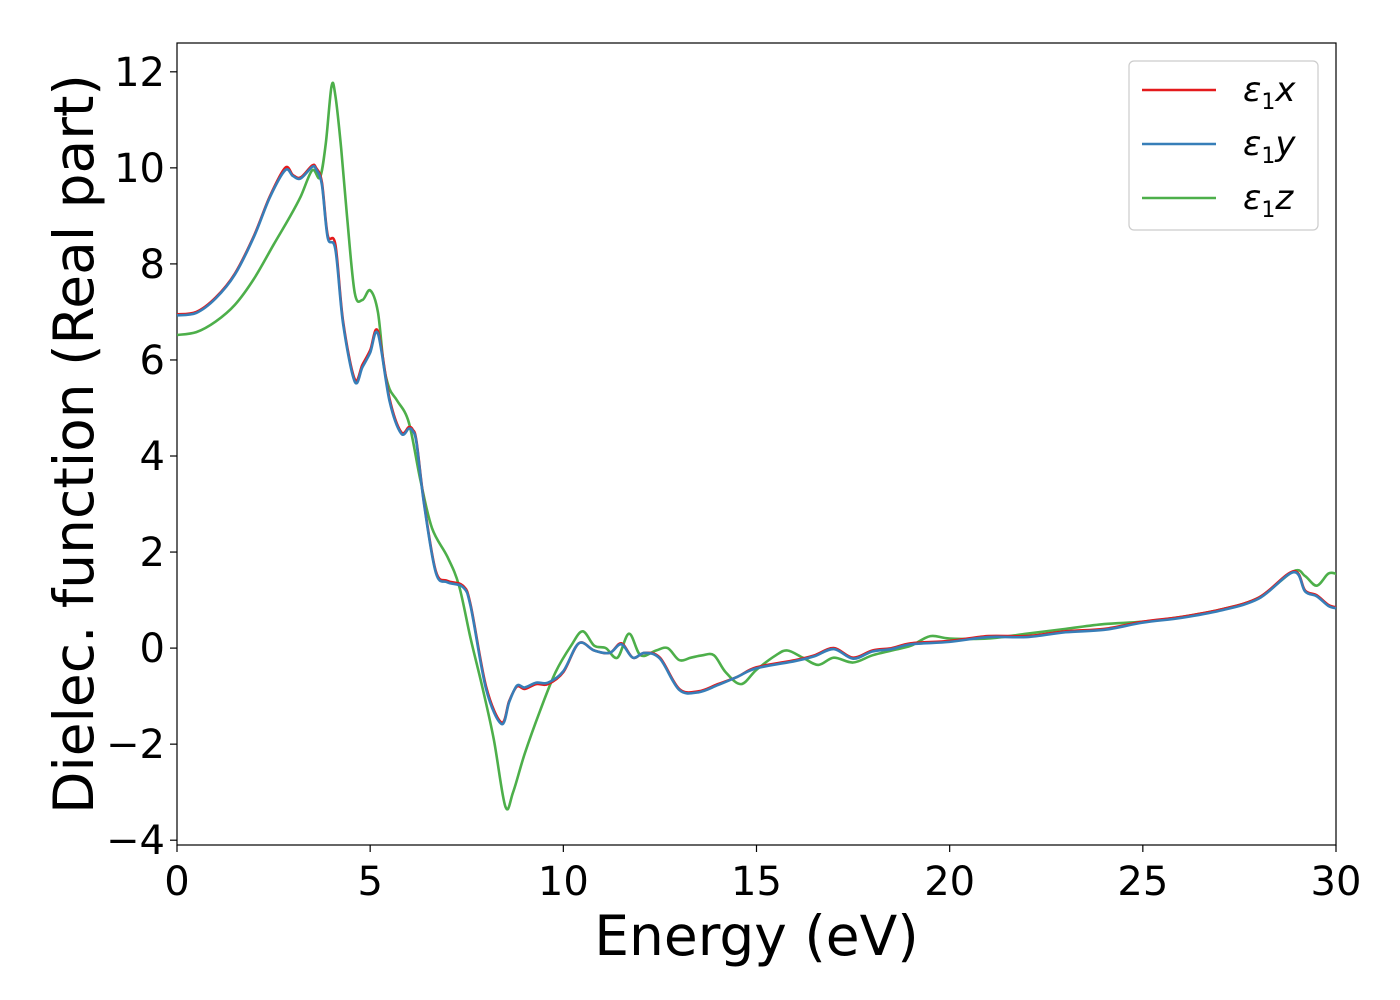 This screenshot has height=1000, width=1400. I want to click on legend-box, so click(1223, 145).